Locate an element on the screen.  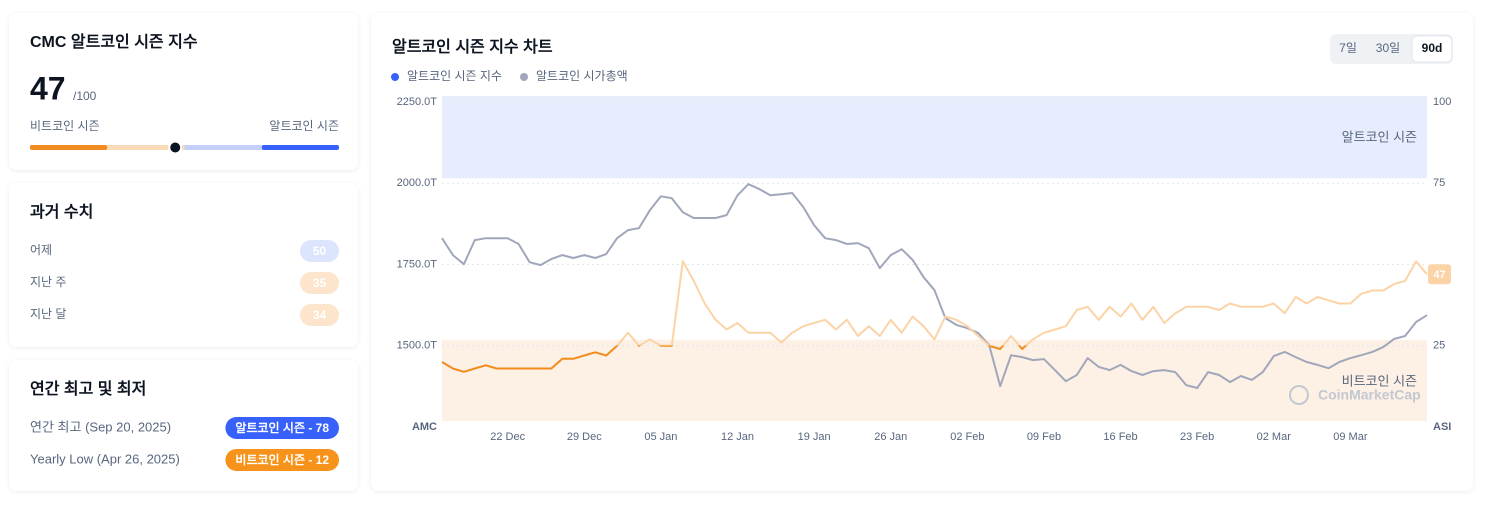
y2-tick-label: 100 is located at coordinates (1442, 102).